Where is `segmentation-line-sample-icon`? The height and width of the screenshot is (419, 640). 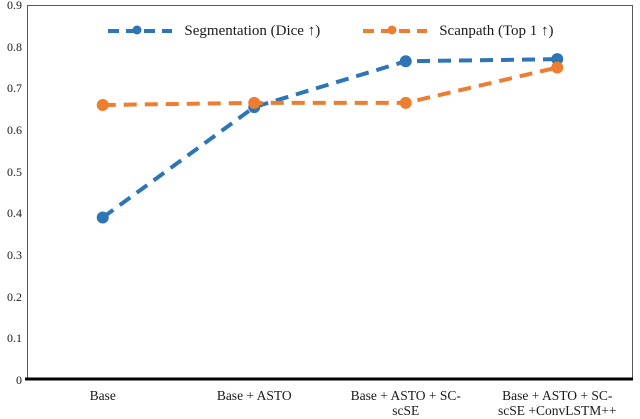
segmentation-line-sample-icon is located at coordinates (140, 30).